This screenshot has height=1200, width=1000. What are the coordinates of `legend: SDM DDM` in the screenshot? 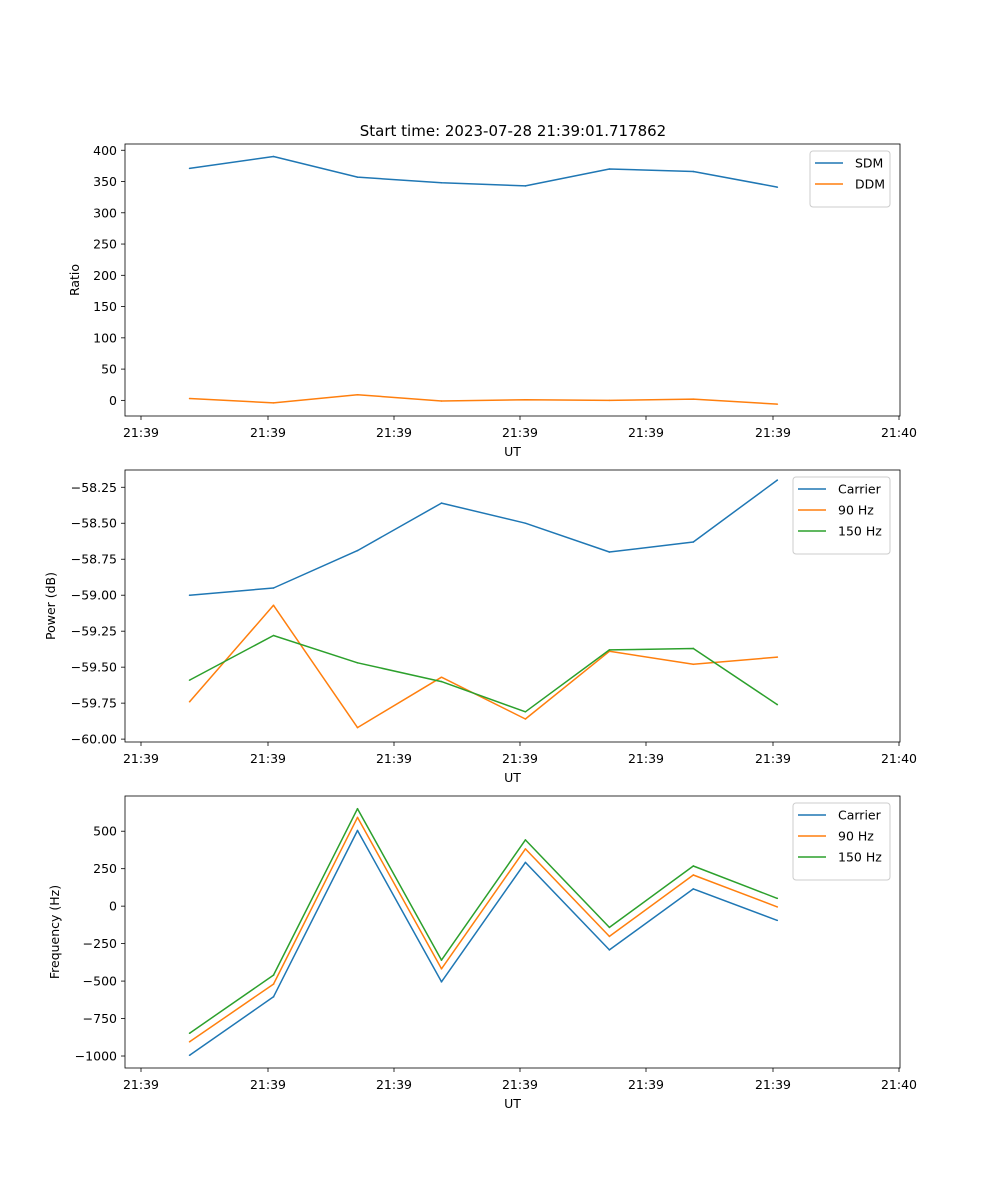 It's located at (850, 179).